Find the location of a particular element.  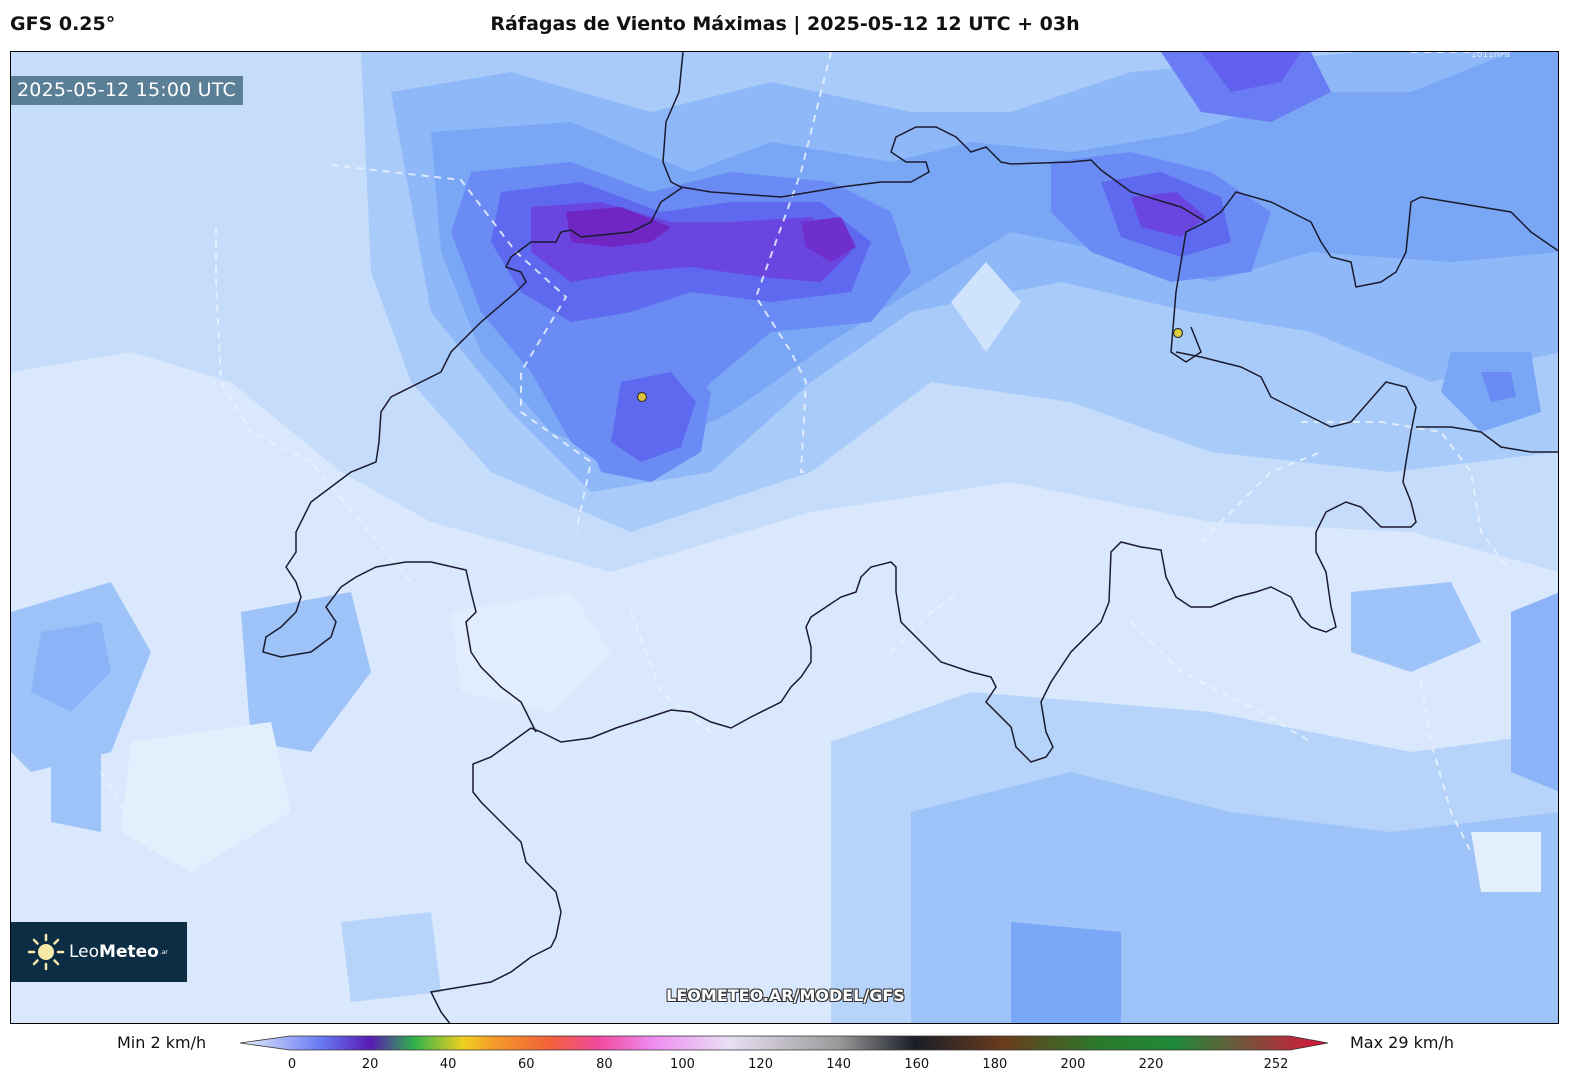

colorbar-tick-label: 200 is located at coordinates (1073, 1064).